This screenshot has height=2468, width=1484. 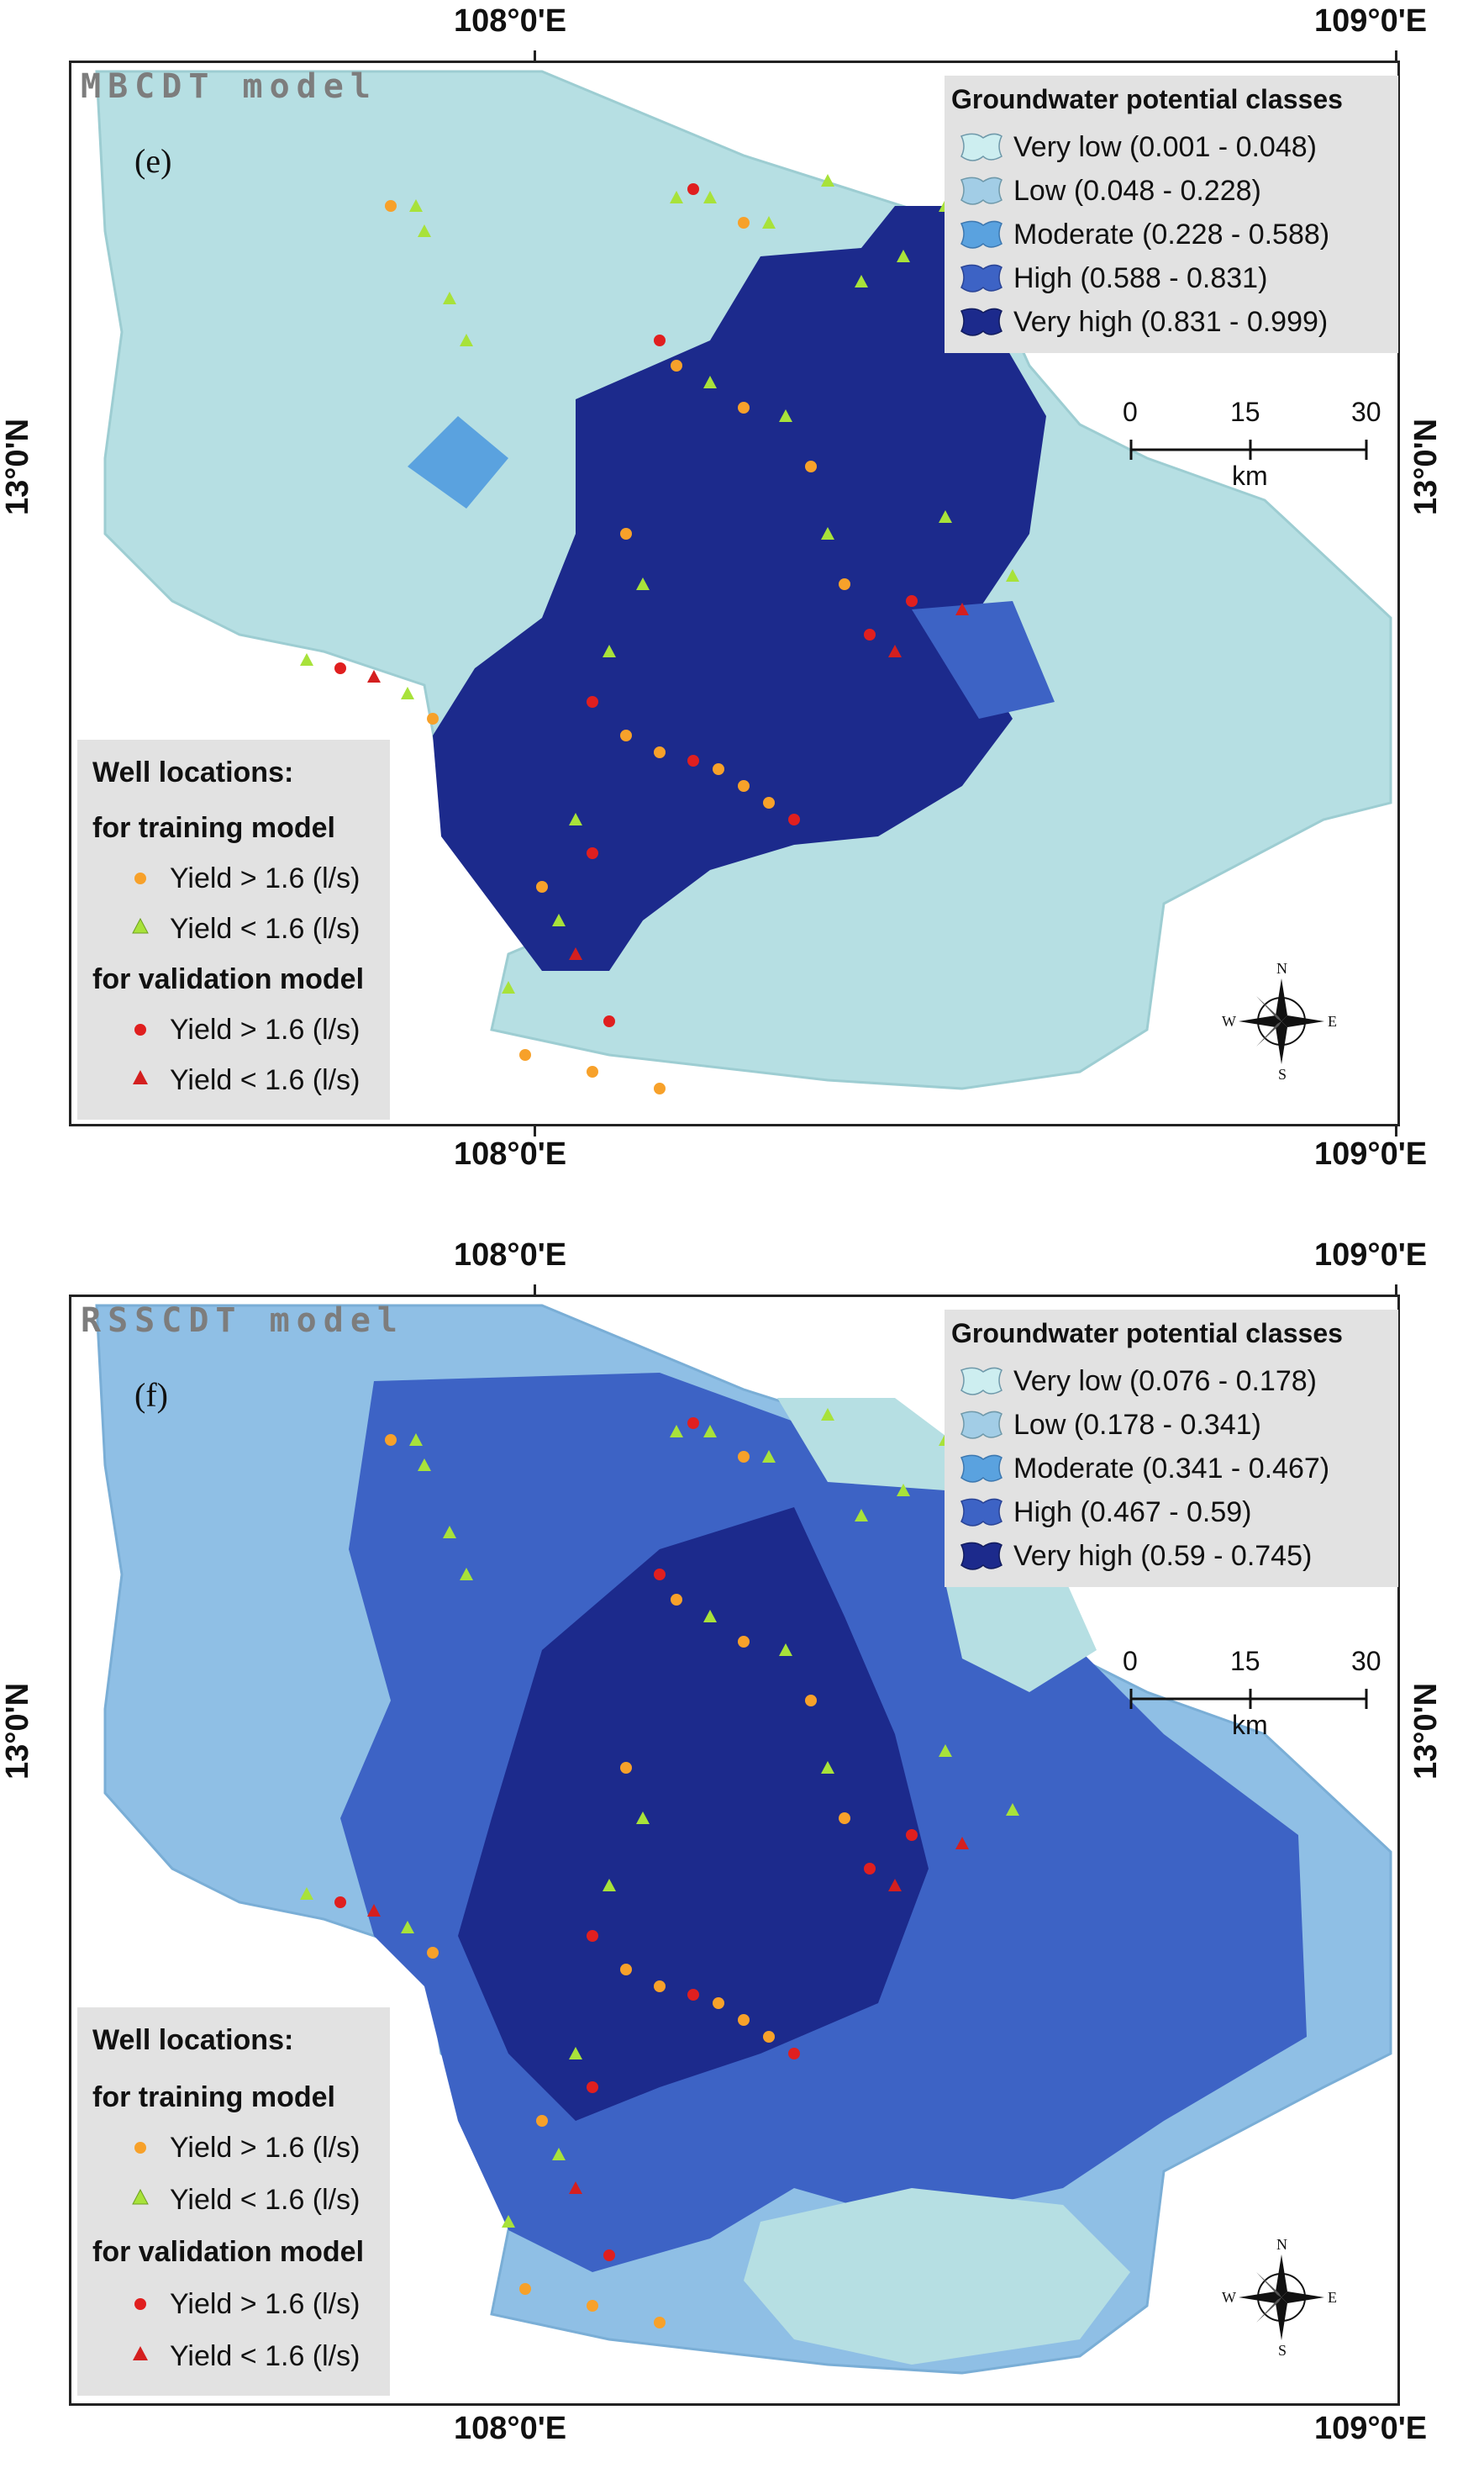 What do you see at coordinates (1282, 2350) in the screenshot?
I see `compass-s: S` at bounding box center [1282, 2350].